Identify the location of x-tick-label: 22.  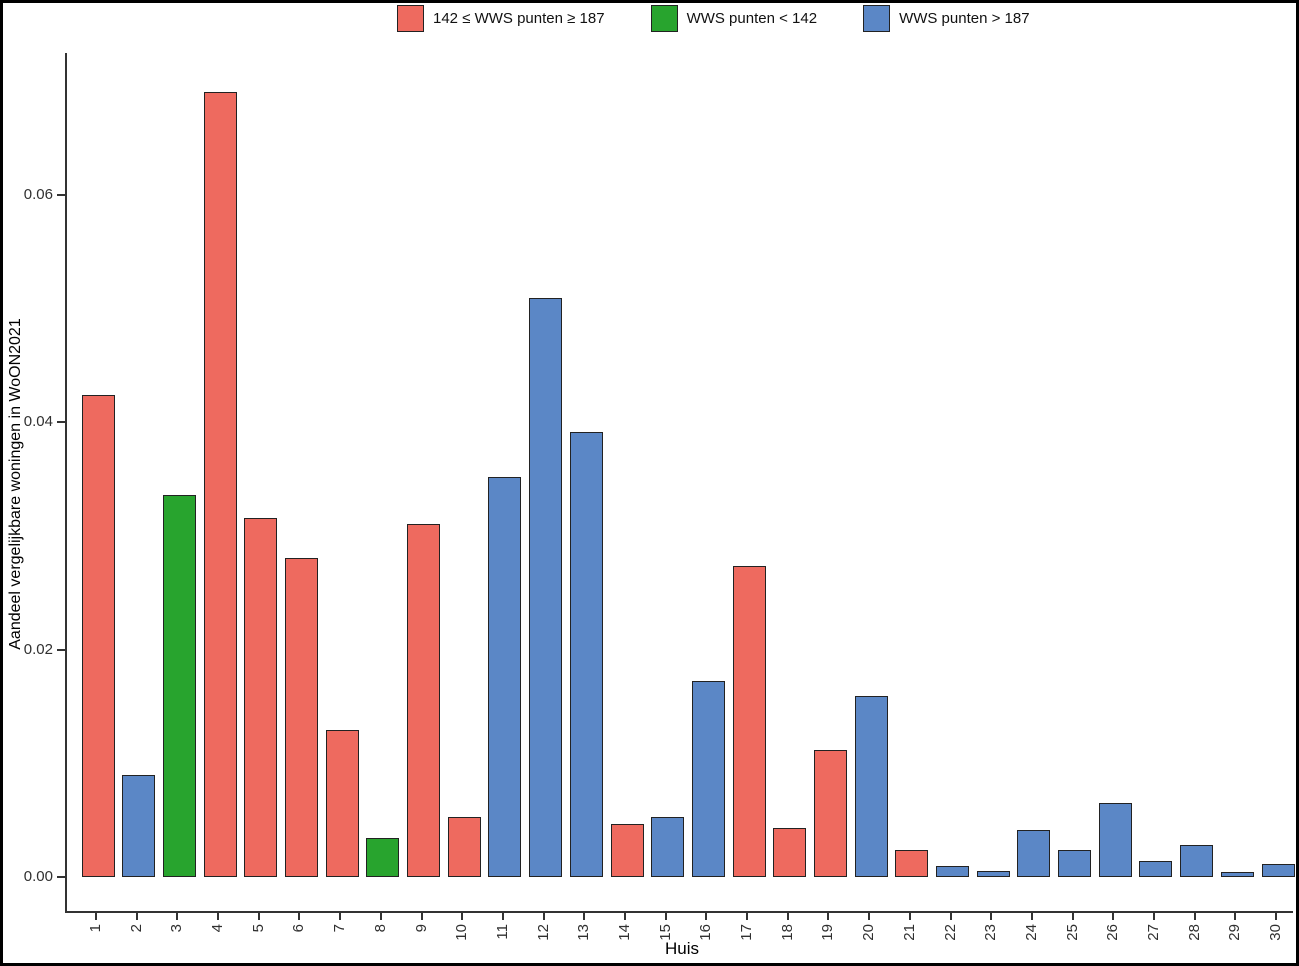
(950, 932).